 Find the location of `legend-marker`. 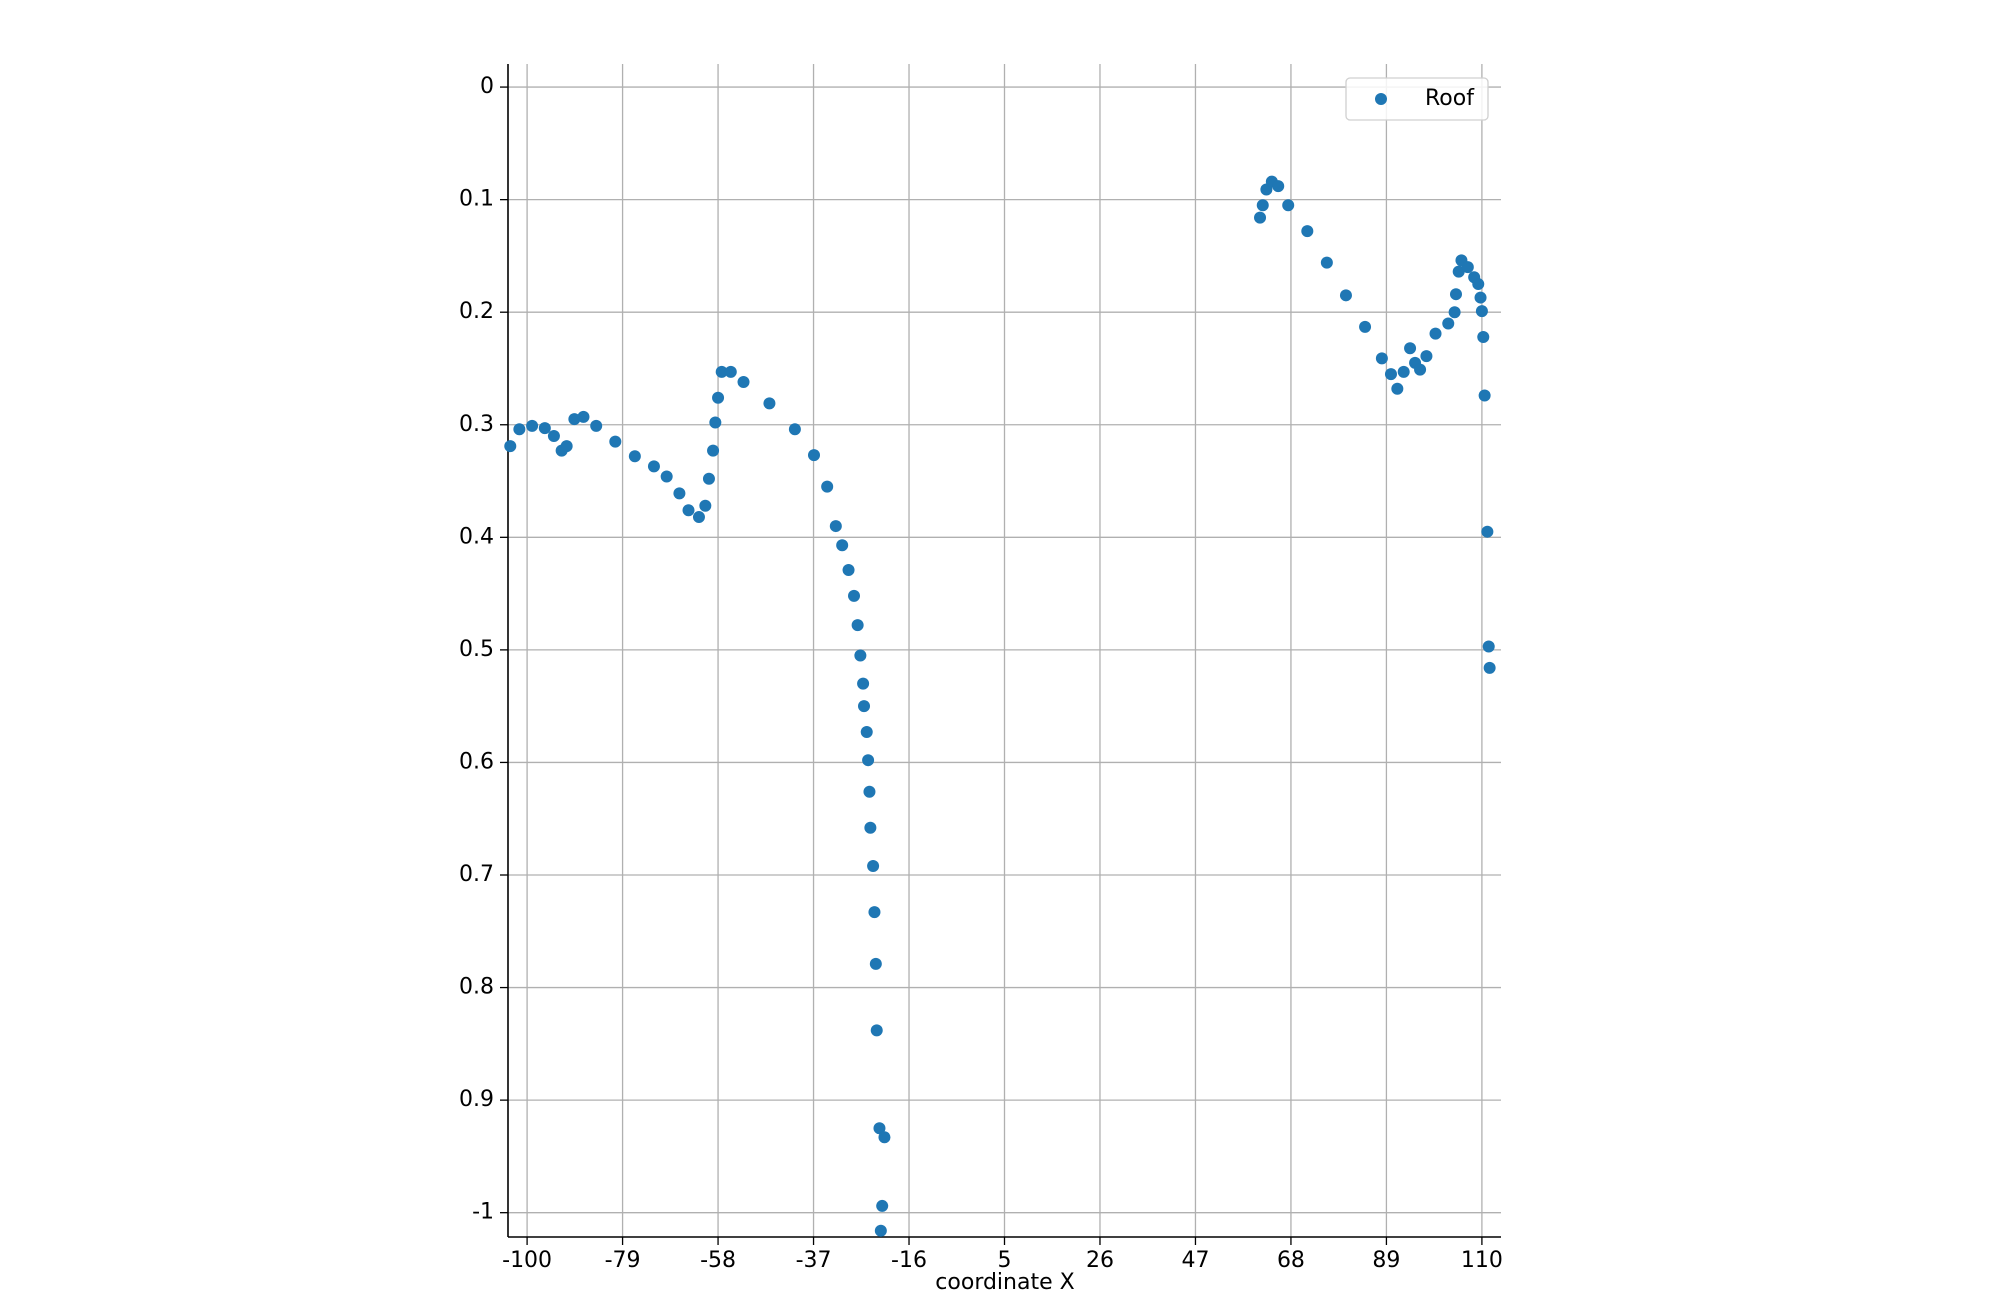

legend-marker is located at coordinates (1381, 99).